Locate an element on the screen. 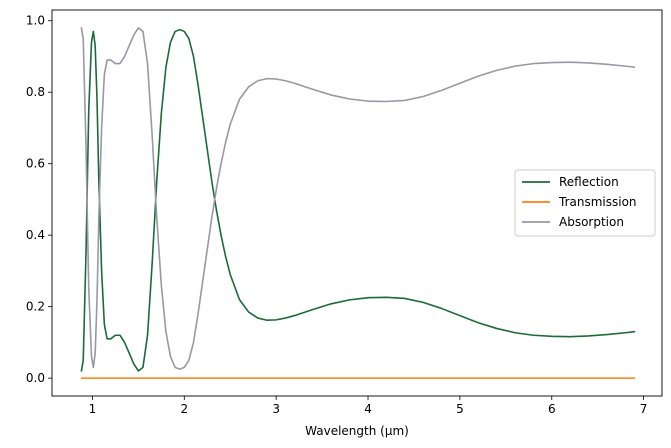  legend-label: Absorption is located at coordinates (591, 222).